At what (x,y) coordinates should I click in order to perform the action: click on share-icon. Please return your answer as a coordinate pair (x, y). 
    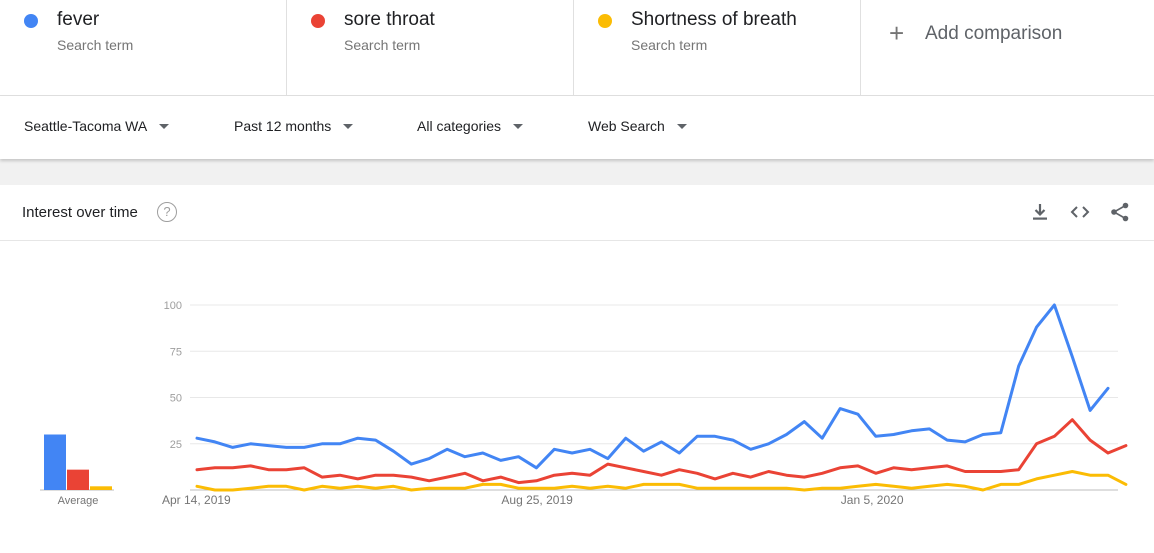
    Looking at the image, I should click on (1120, 212).